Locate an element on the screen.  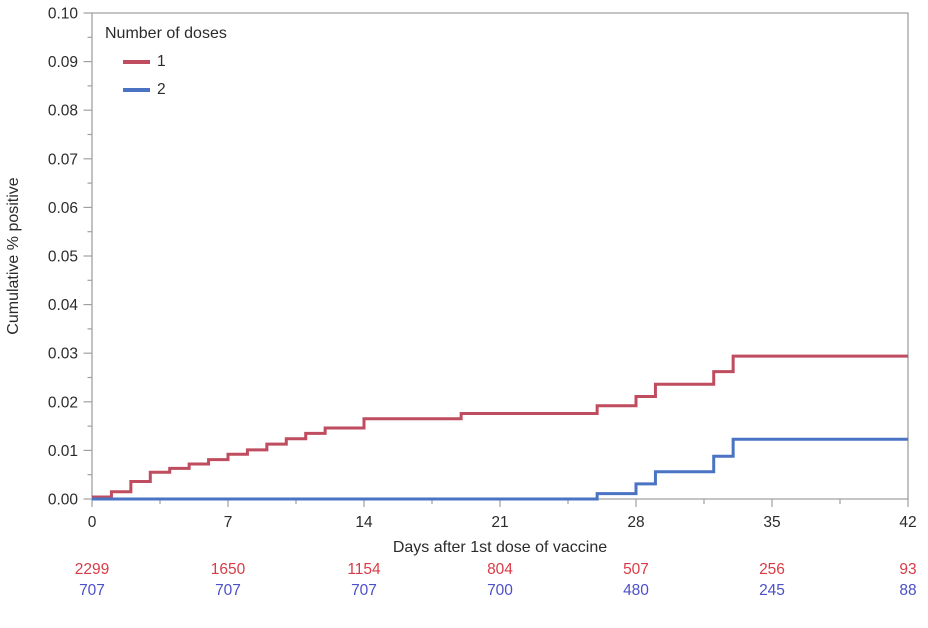
x-tick-label: 14 is located at coordinates (364, 522).